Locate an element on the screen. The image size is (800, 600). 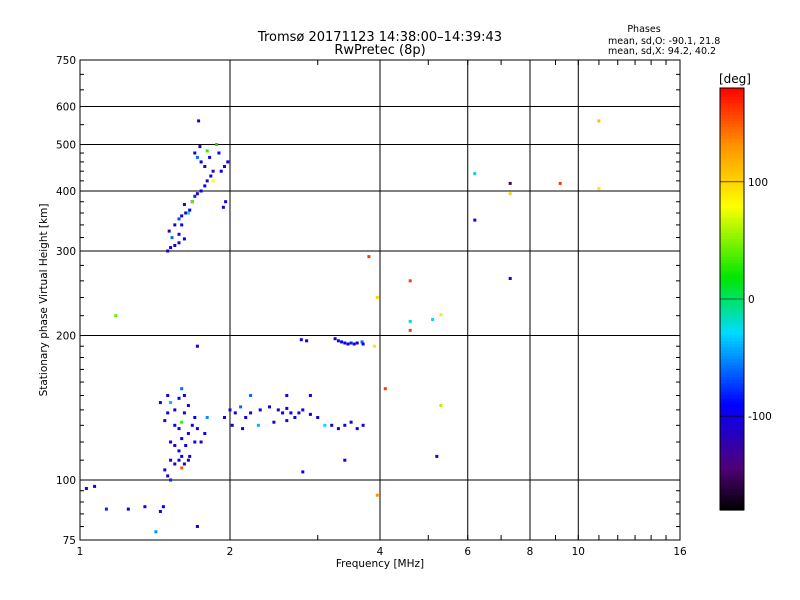
colorbar-tick-label: 100 is located at coordinates (758, 183).